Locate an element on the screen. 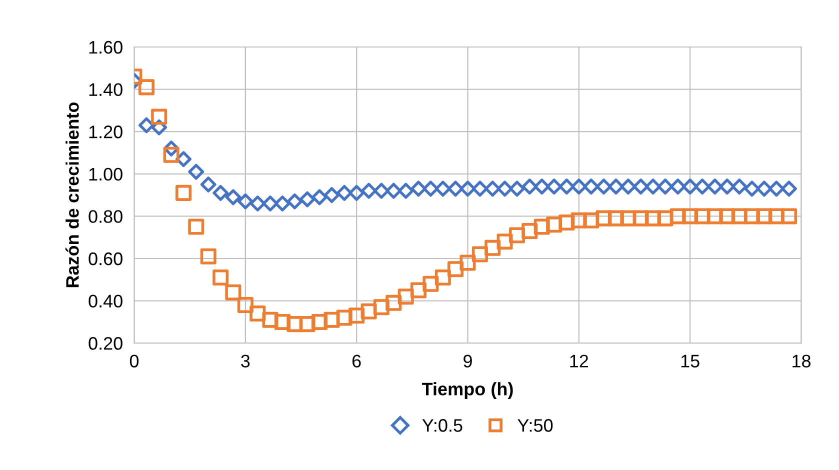 This screenshot has width=839, height=470. y-tick-label: 1.40 is located at coordinates (105, 89).